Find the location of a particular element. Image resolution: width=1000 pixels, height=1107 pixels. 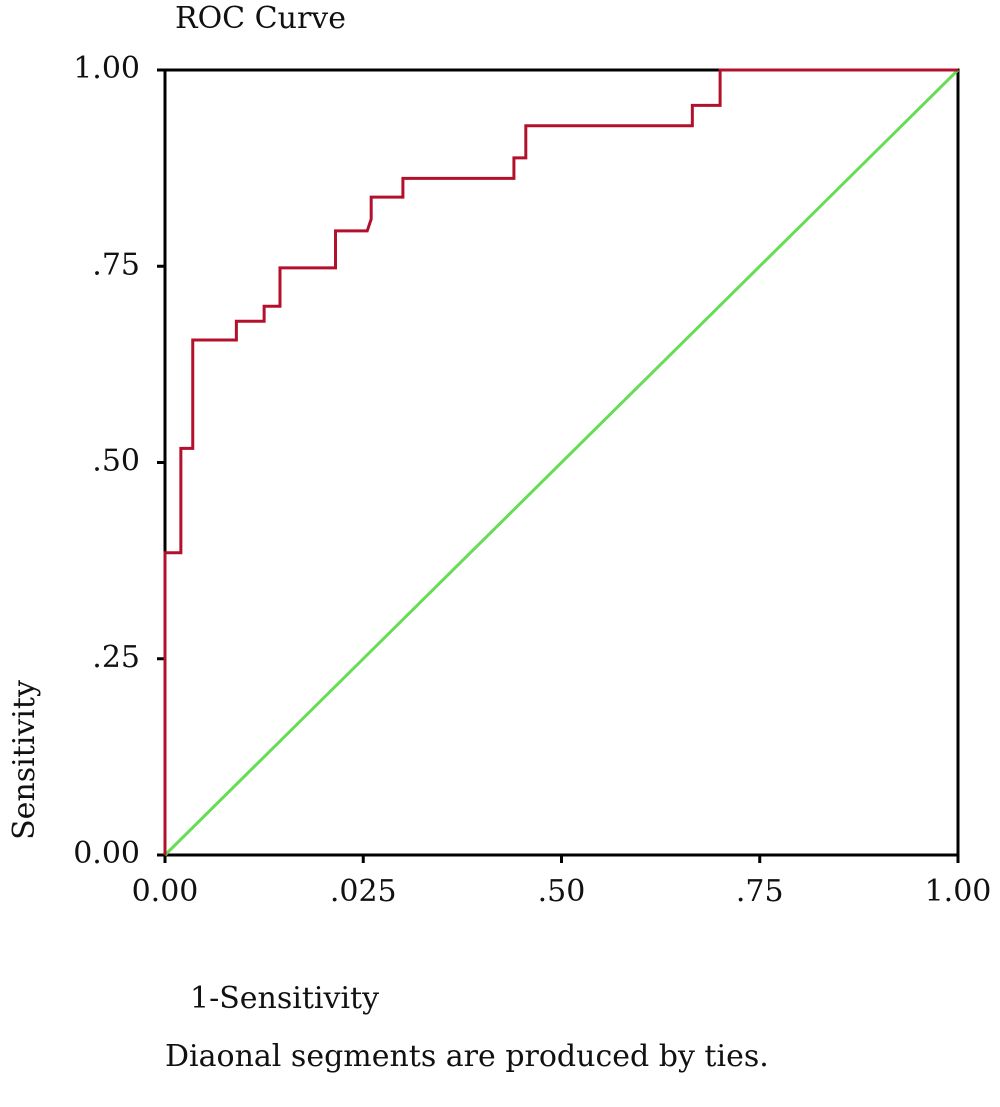

x-tick-label: .50 is located at coordinates (562, 891).